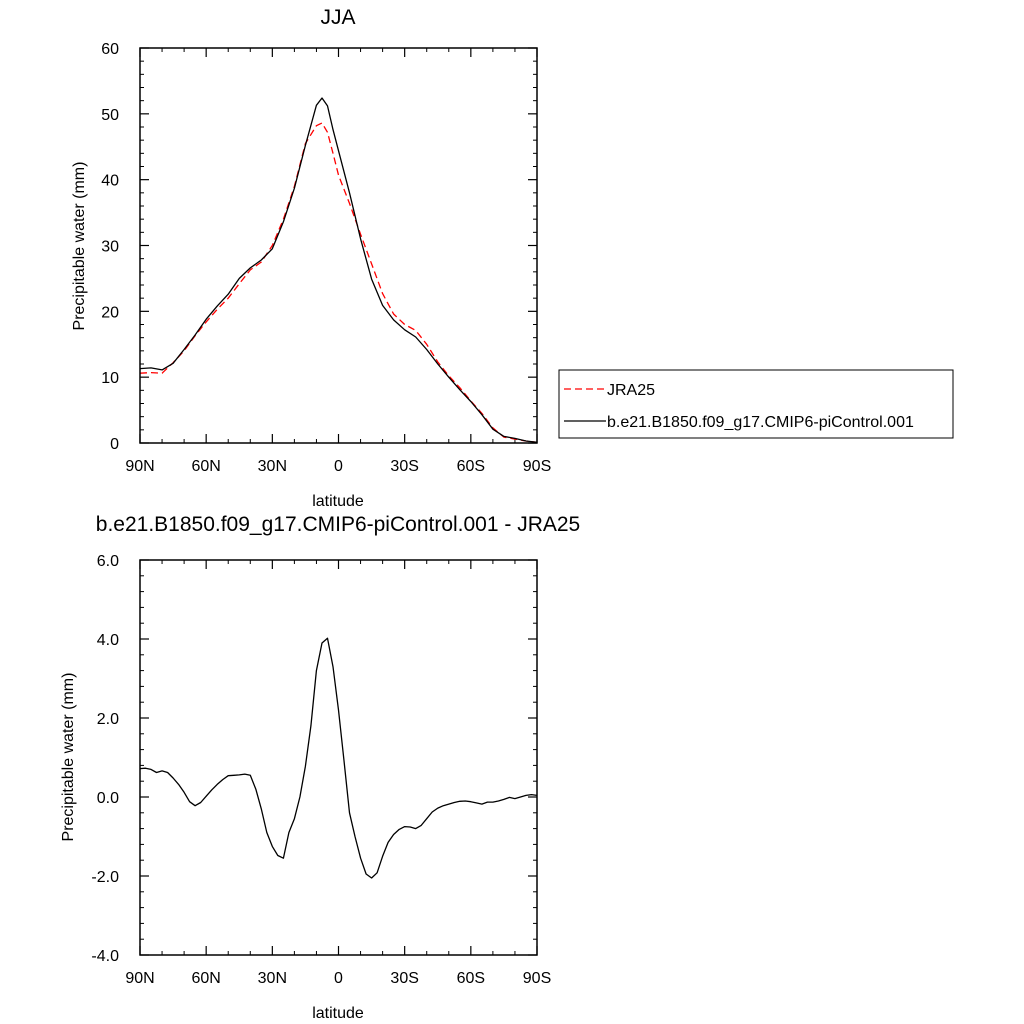 The height and width of the screenshot is (1024, 1024). Describe the element at coordinates (338, 466) in the screenshot. I see `top-x-tick-label: 0` at that location.